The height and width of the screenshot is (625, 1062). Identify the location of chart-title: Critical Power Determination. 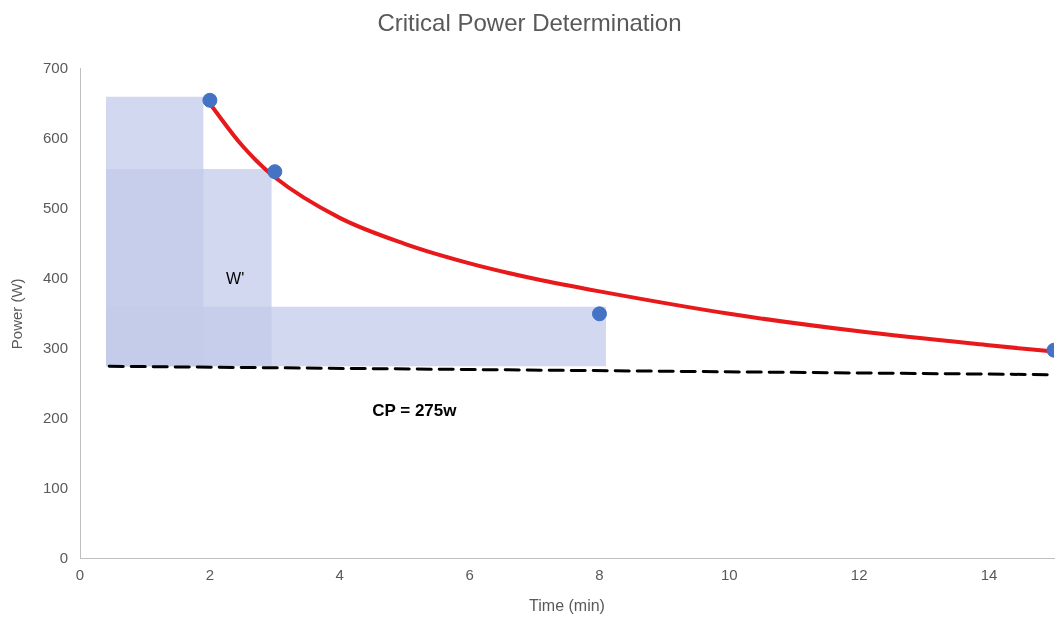
(529, 23).